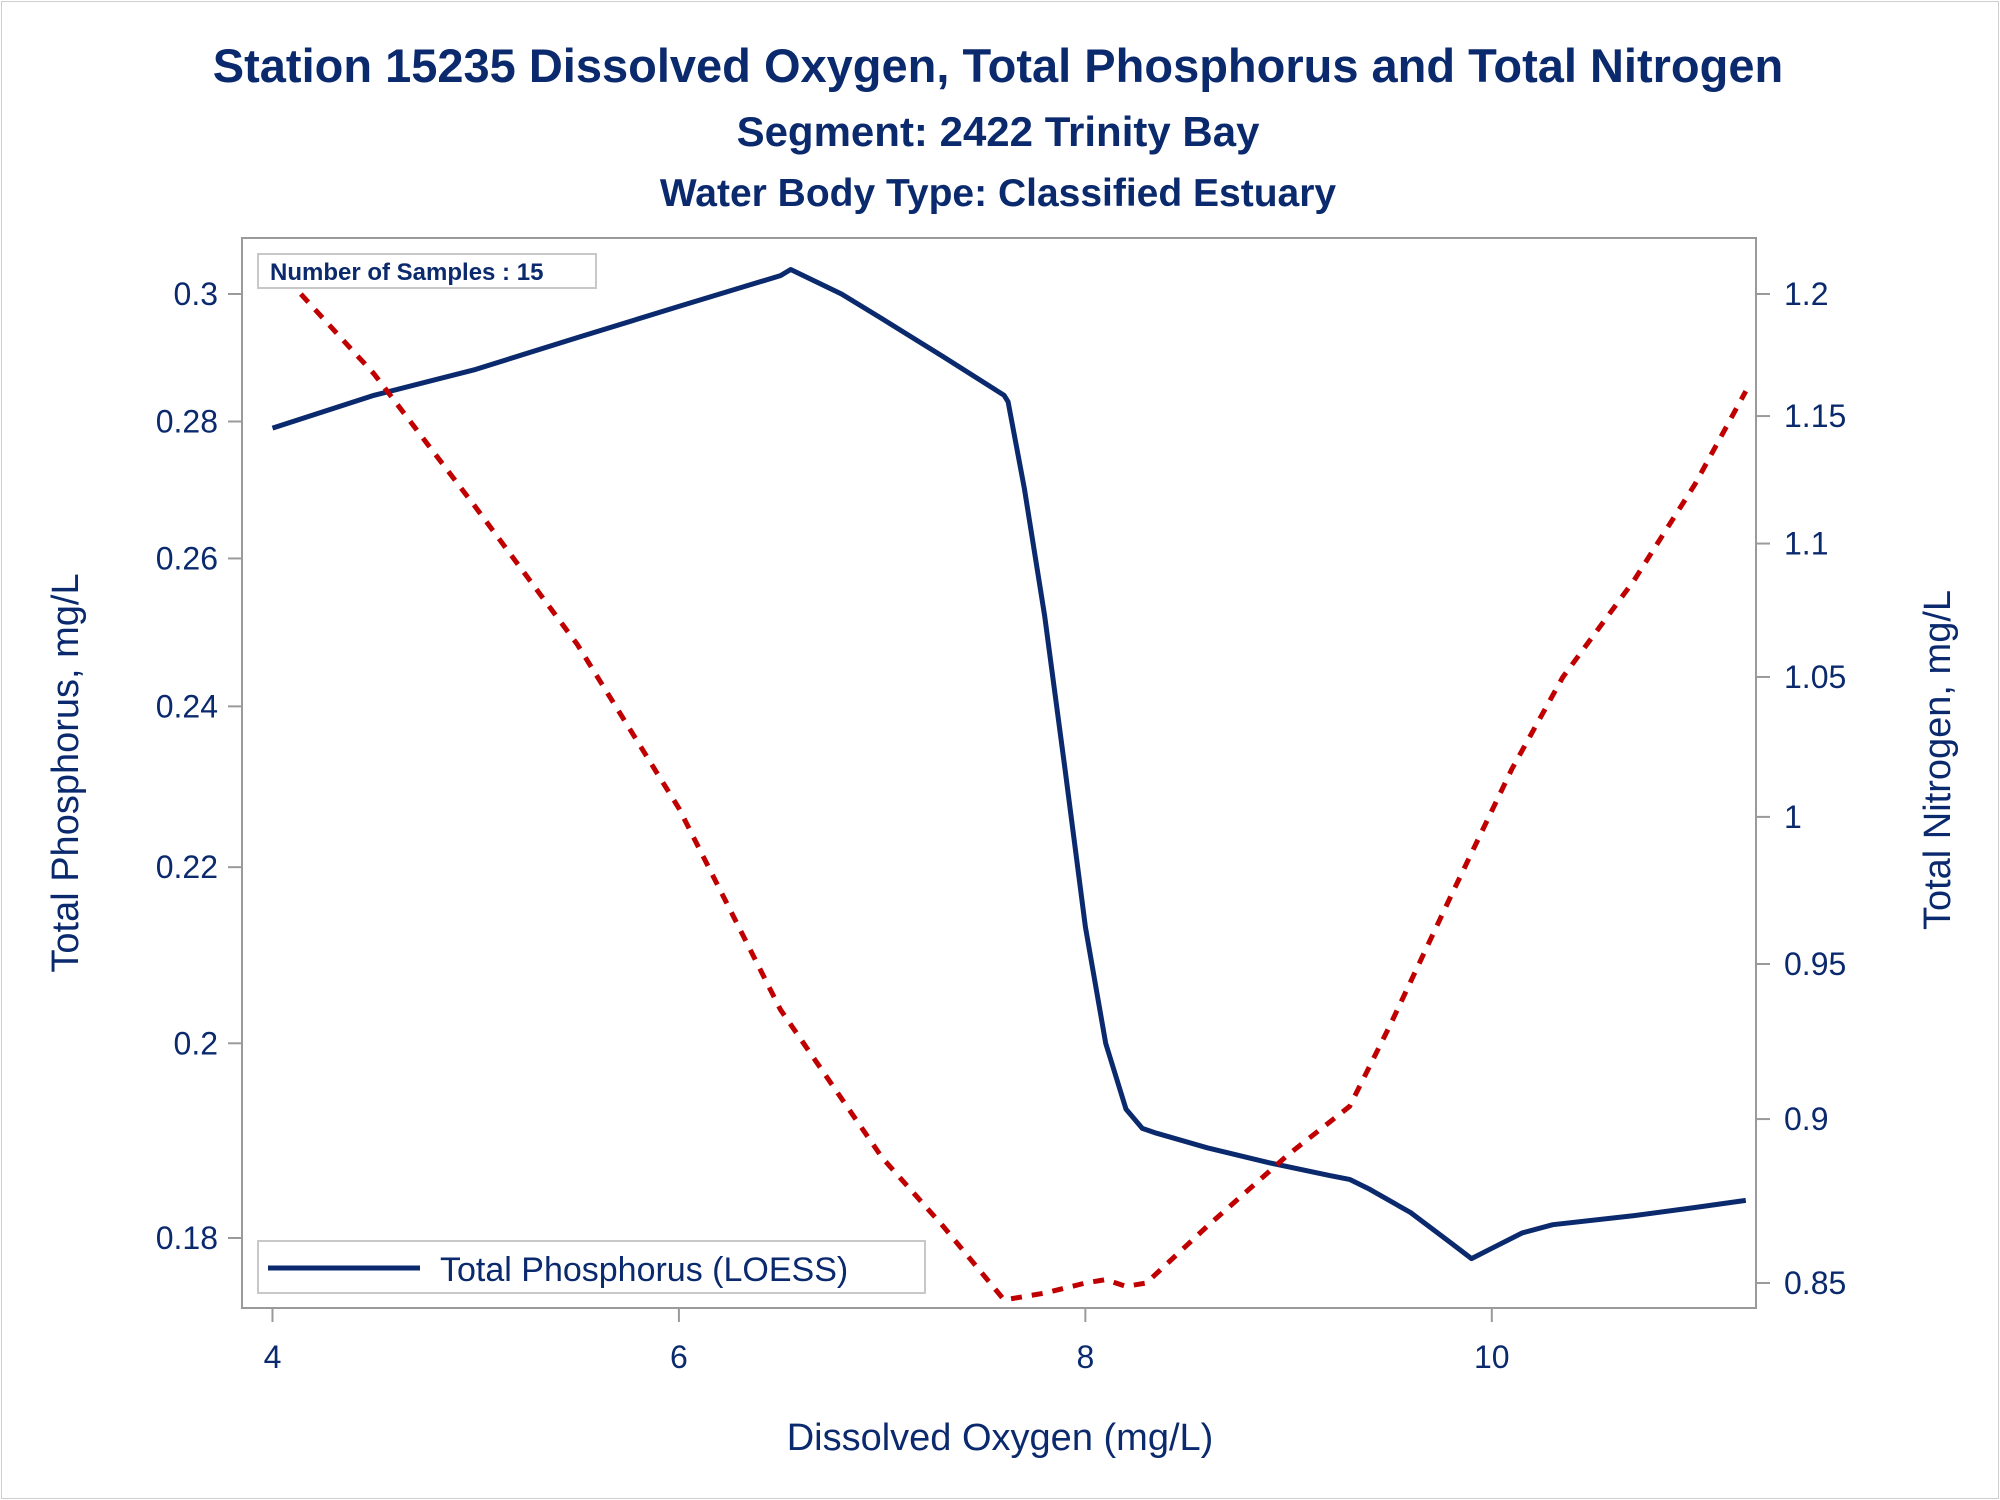 This screenshot has width=2000, height=1500. Describe the element at coordinates (998, 193) in the screenshot. I see `chart-subtitle-2: Water Body Type: Classified Estuary` at that location.